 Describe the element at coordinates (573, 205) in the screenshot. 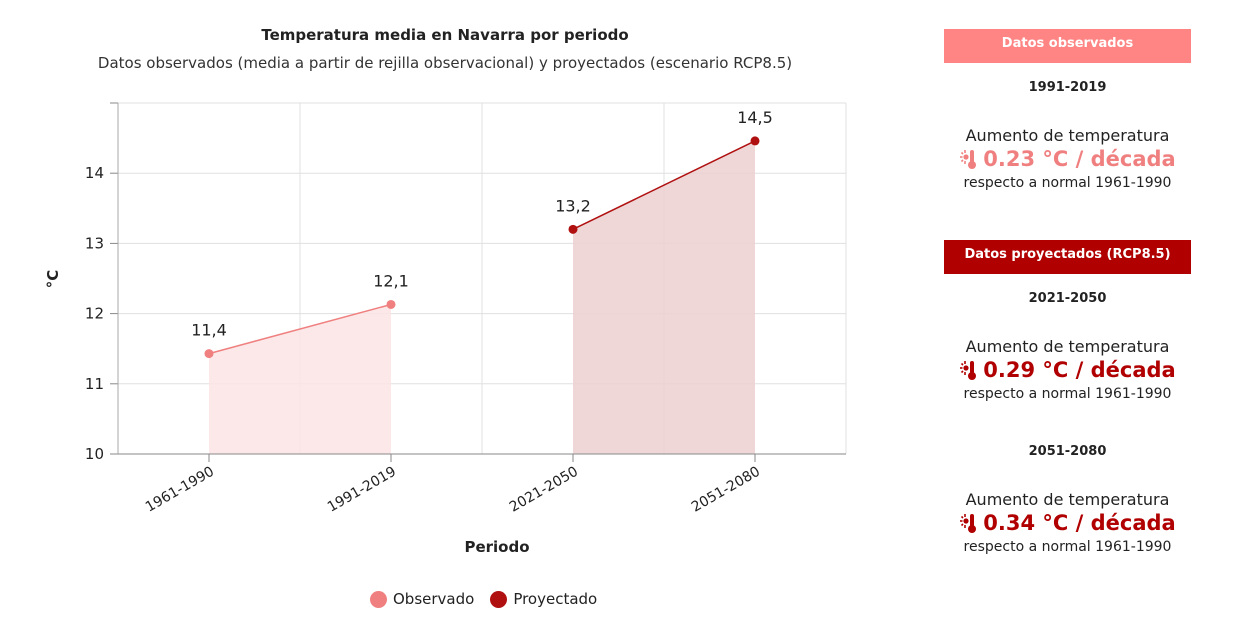

I see `data-label: 13,2` at that location.